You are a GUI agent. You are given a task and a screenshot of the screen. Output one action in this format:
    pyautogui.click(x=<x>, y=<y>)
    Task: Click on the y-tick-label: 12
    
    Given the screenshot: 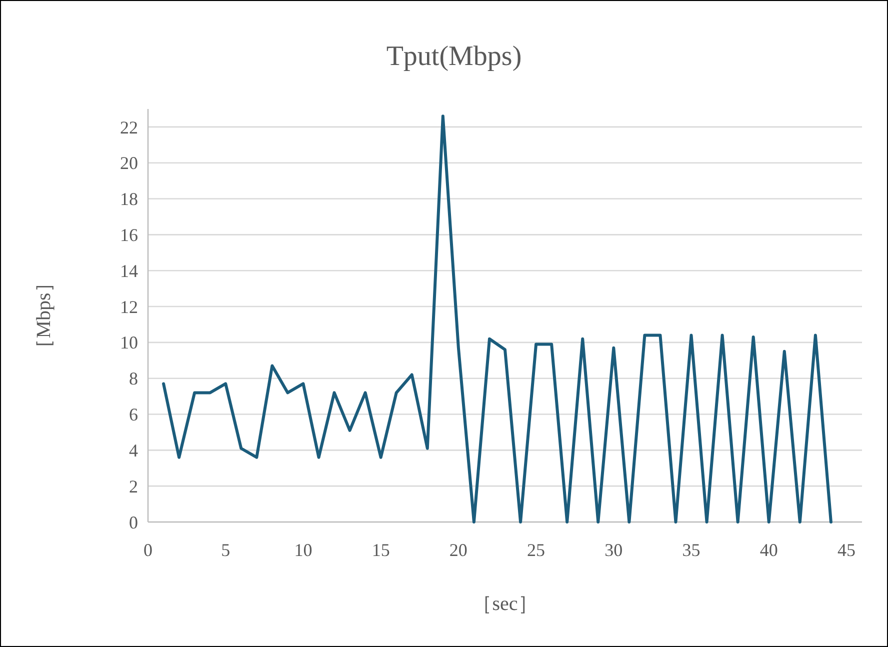 What is the action you would take?
    pyautogui.click(x=129, y=306)
    